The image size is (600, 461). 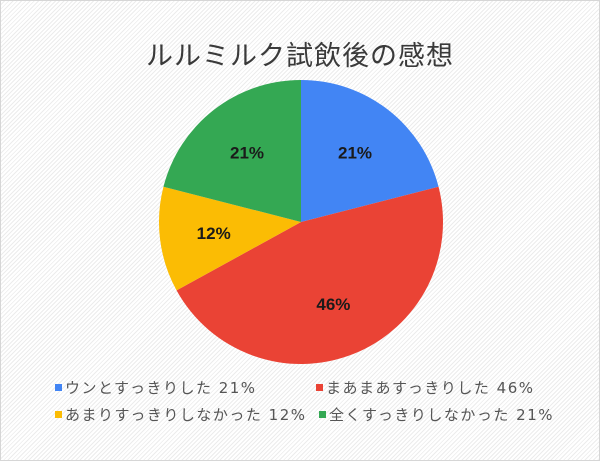 What do you see at coordinates (186, 415) in the screenshot?
I see `legend-label: あまりすっきりしなかった 12%` at bounding box center [186, 415].